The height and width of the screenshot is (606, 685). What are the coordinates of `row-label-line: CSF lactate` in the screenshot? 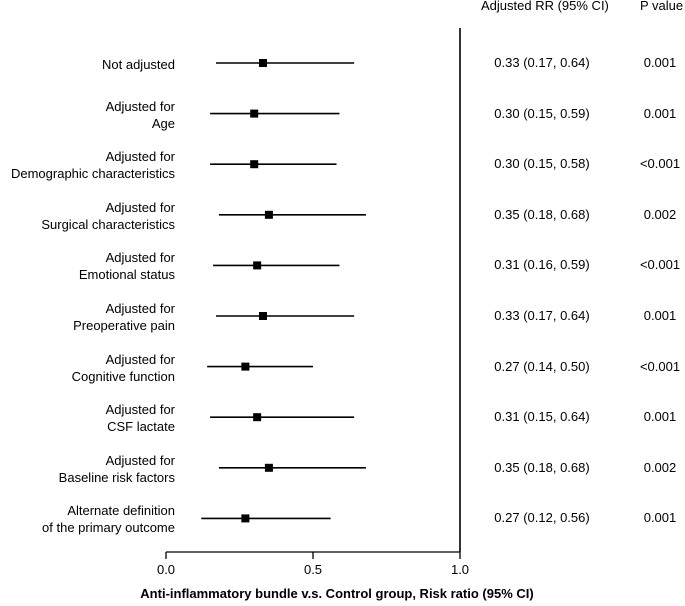 It's located at (141, 427).